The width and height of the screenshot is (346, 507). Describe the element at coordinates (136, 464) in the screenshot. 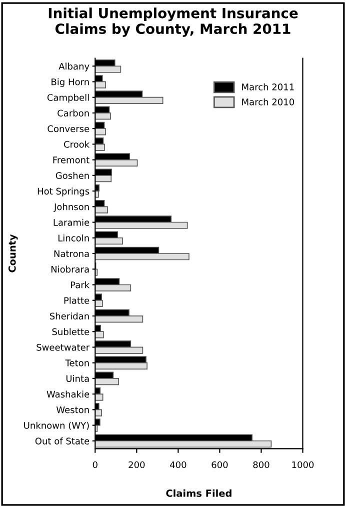

I see `x-tick-label: 200` at that location.